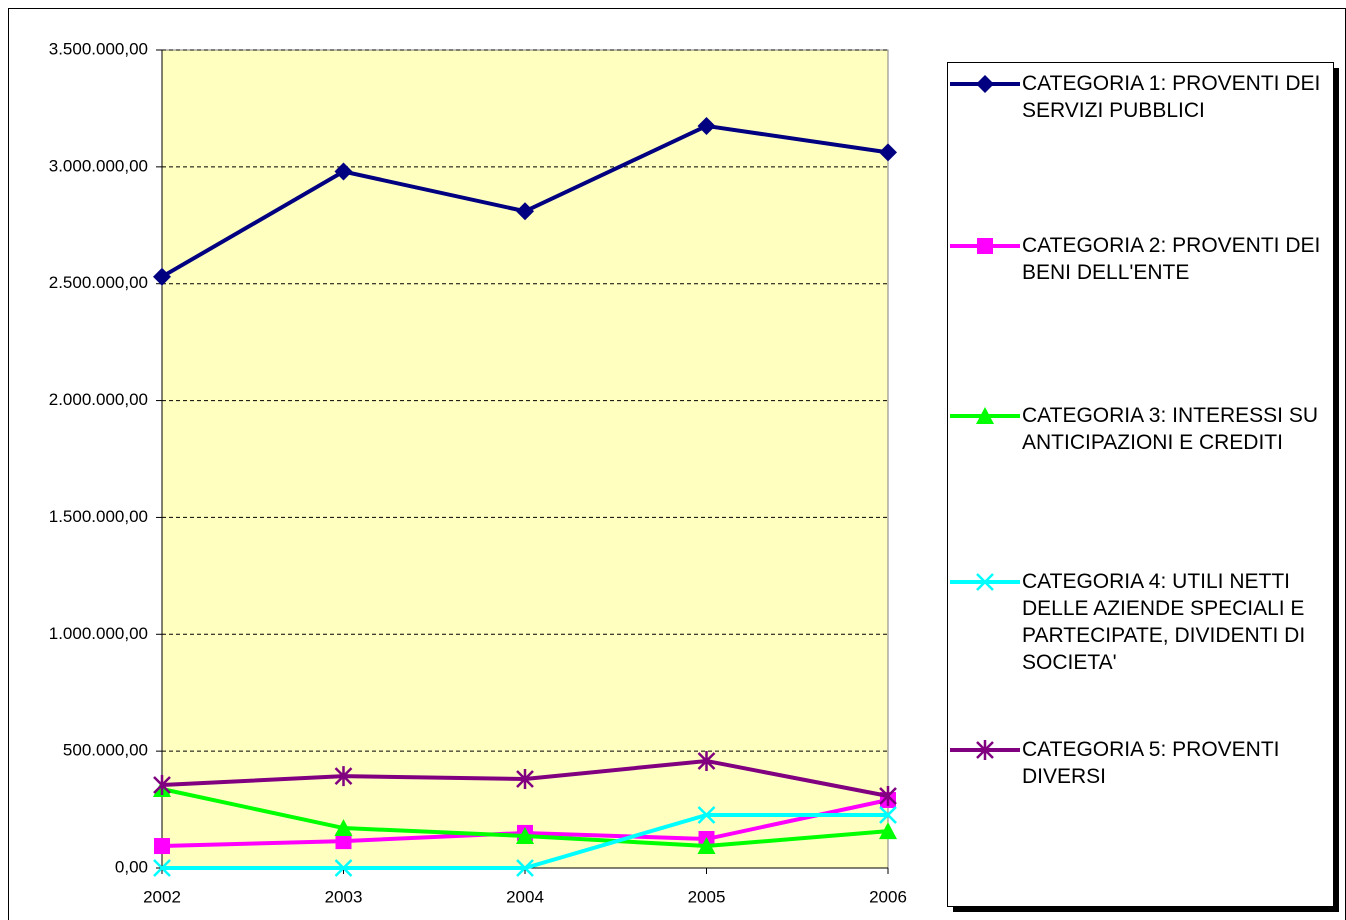  What do you see at coordinates (98, 165) in the screenshot?
I see `y-tick-label: 3.000.000,00` at bounding box center [98, 165].